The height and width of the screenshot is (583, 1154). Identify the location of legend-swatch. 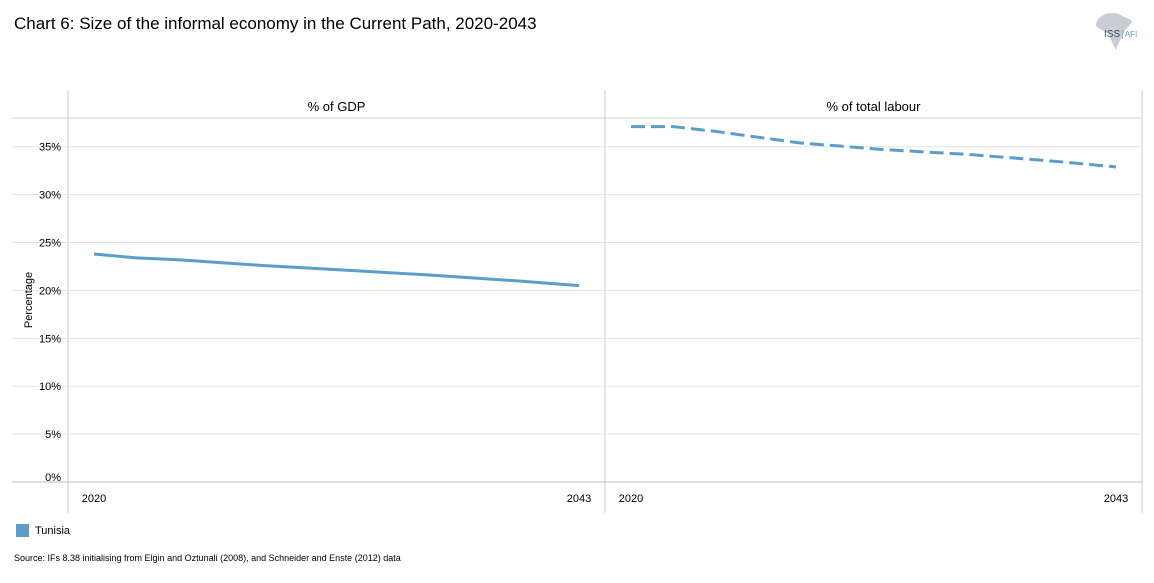
(22, 530).